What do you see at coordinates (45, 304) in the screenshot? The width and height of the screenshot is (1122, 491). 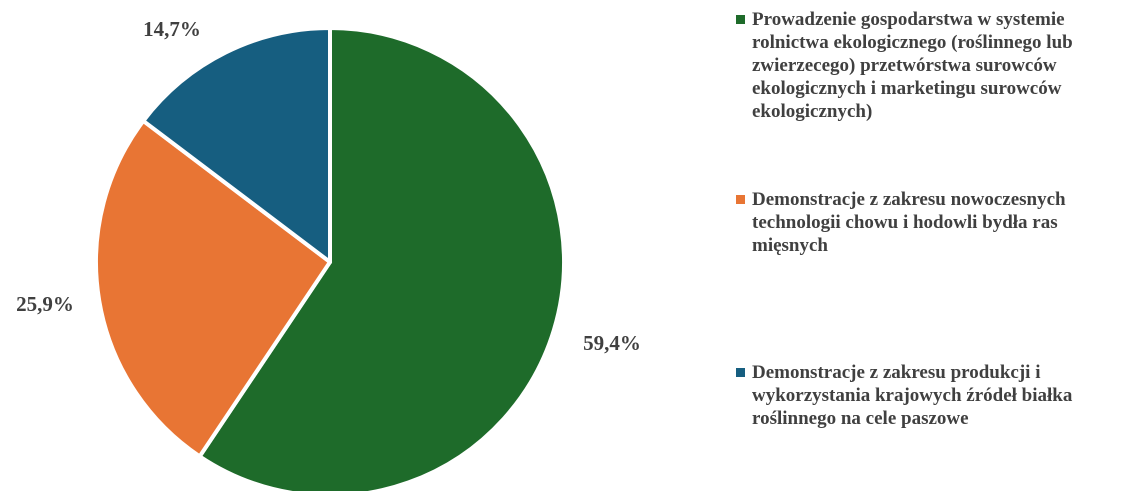 I see `data-label-beef-cattle: 25,9%` at bounding box center [45, 304].